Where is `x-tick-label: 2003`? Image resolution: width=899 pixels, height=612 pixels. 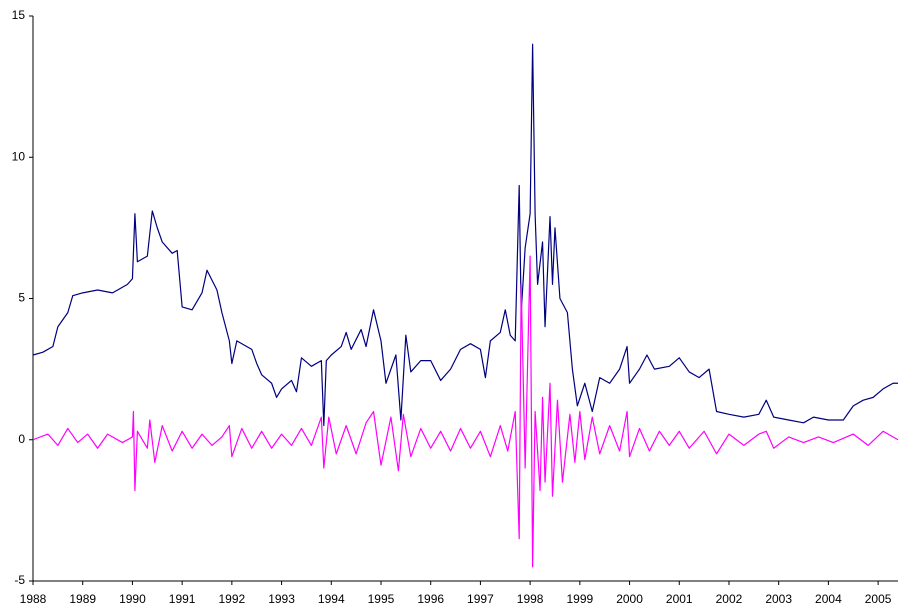
x-tick-label: 2003 is located at coordinates (778, 599).